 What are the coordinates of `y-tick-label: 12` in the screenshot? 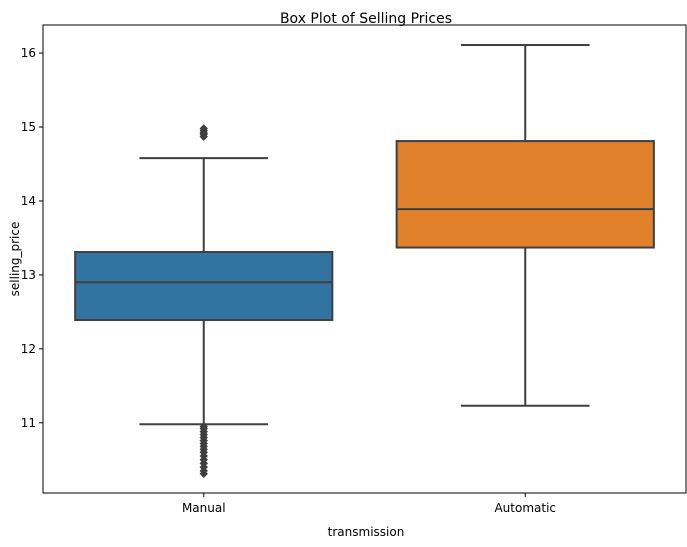 It's located at (28, 349).